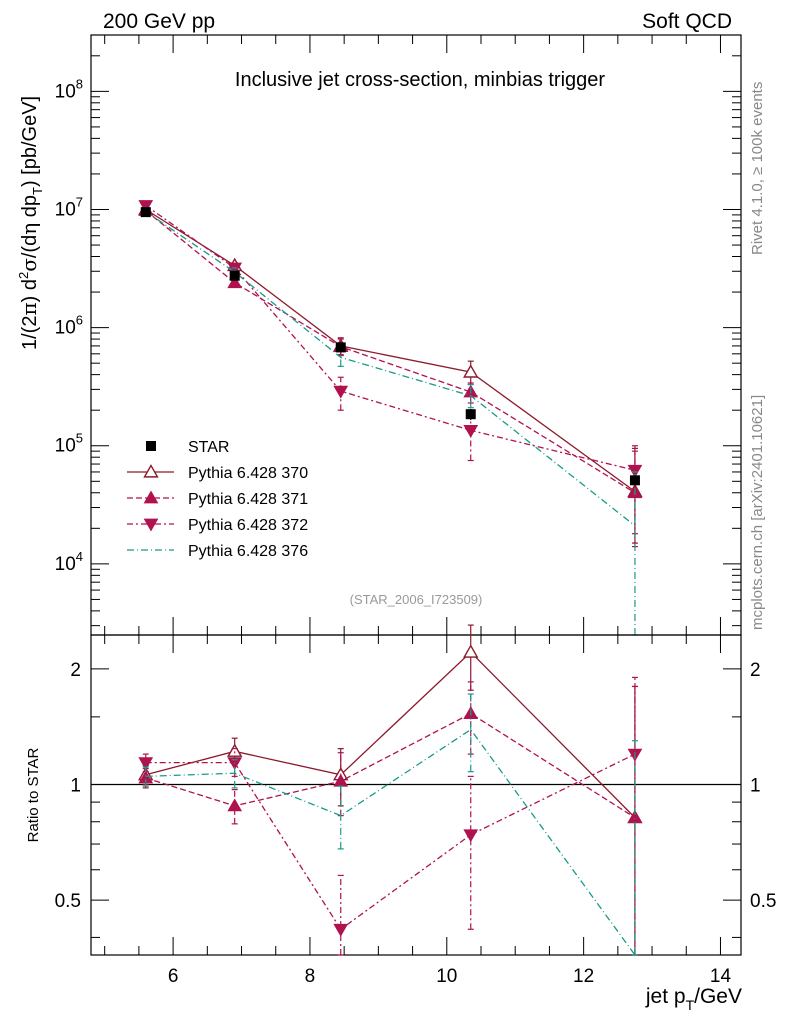 The image size is (786, 1029). I want to click on ratio-series-3-line, so click(390, 842).